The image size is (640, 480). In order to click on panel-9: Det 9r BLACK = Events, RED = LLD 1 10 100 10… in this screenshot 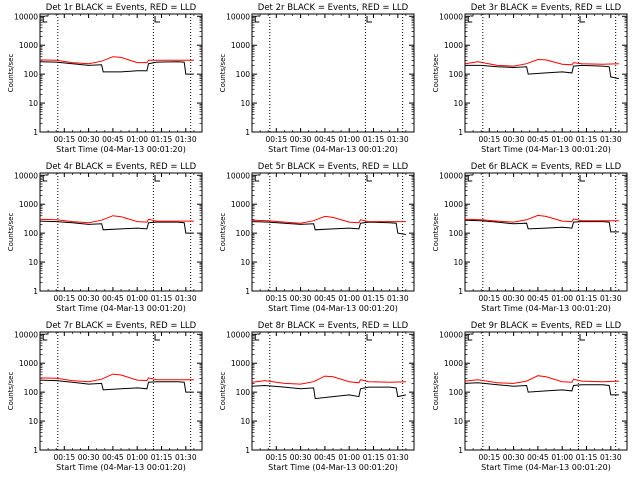, I will do `click(530, 396)`.